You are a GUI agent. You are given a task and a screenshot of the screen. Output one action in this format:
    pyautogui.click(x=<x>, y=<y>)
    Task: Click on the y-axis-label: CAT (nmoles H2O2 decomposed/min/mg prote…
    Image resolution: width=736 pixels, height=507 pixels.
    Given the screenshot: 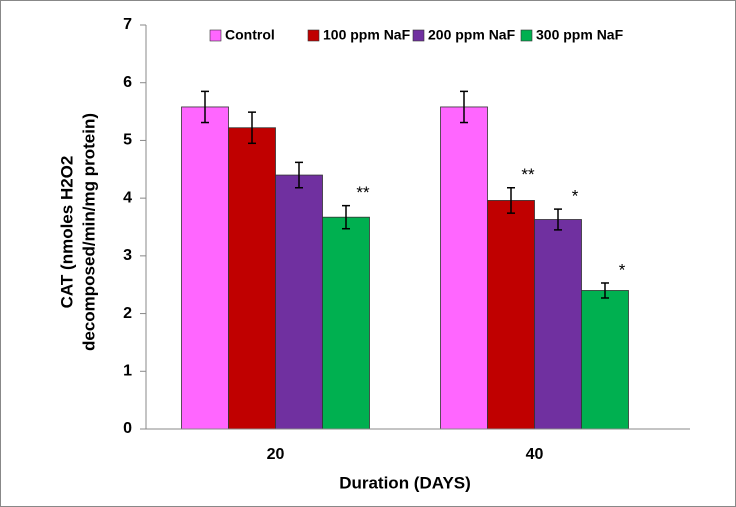 What is the action you would take?
    pyautogui.click(x=77, y=232)
    